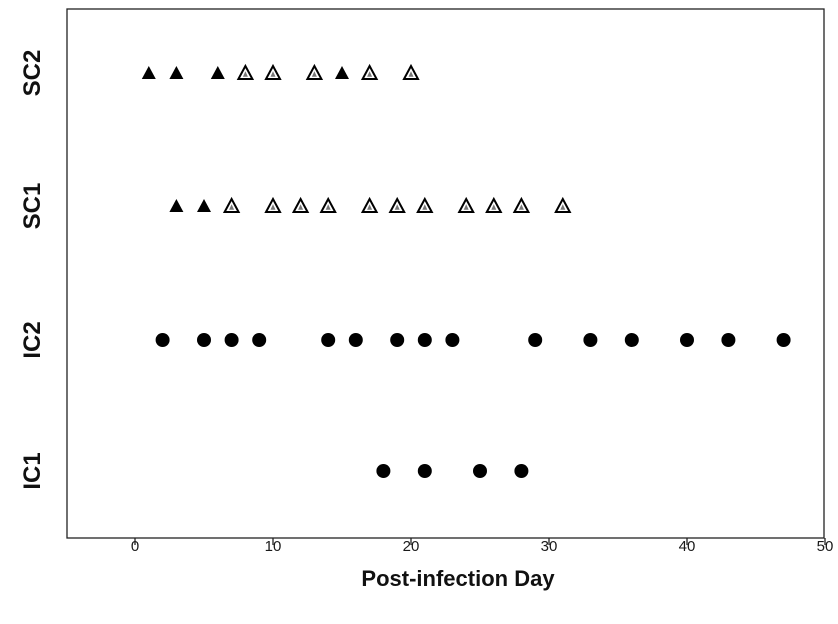 The height and width of the screenshot is (624, 838). What do you see at coordinates (549, 546) in the screenshot?
I see `x-tick-label-3: 30` at bounding box center [549, 546].